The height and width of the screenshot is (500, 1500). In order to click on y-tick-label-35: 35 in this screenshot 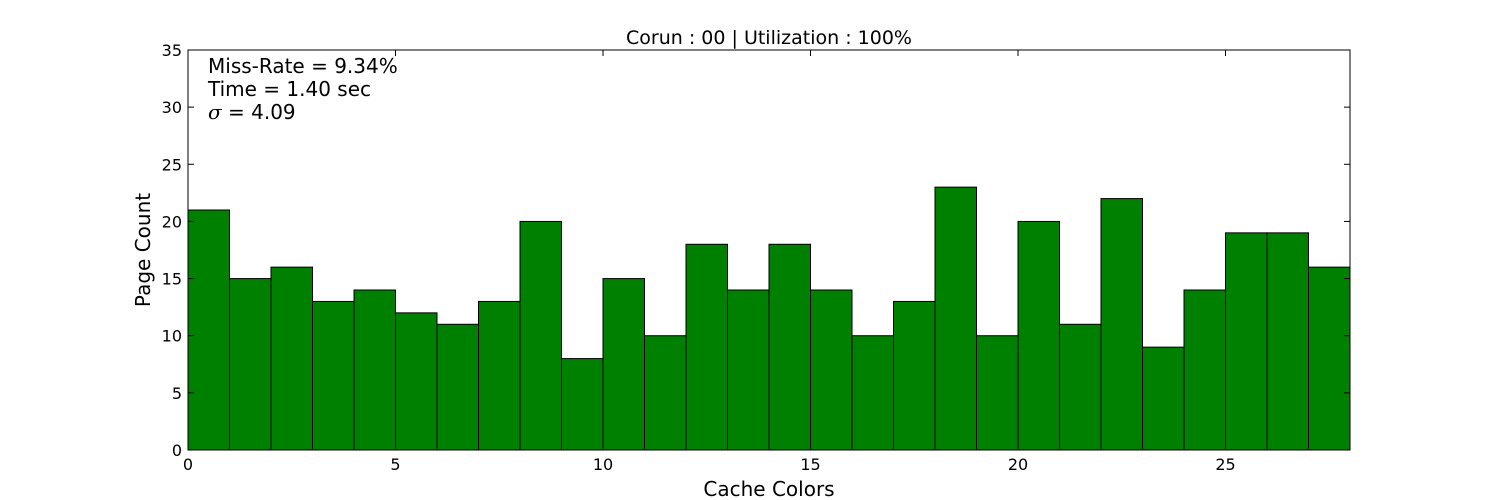, I will do `click(172, 50)`.